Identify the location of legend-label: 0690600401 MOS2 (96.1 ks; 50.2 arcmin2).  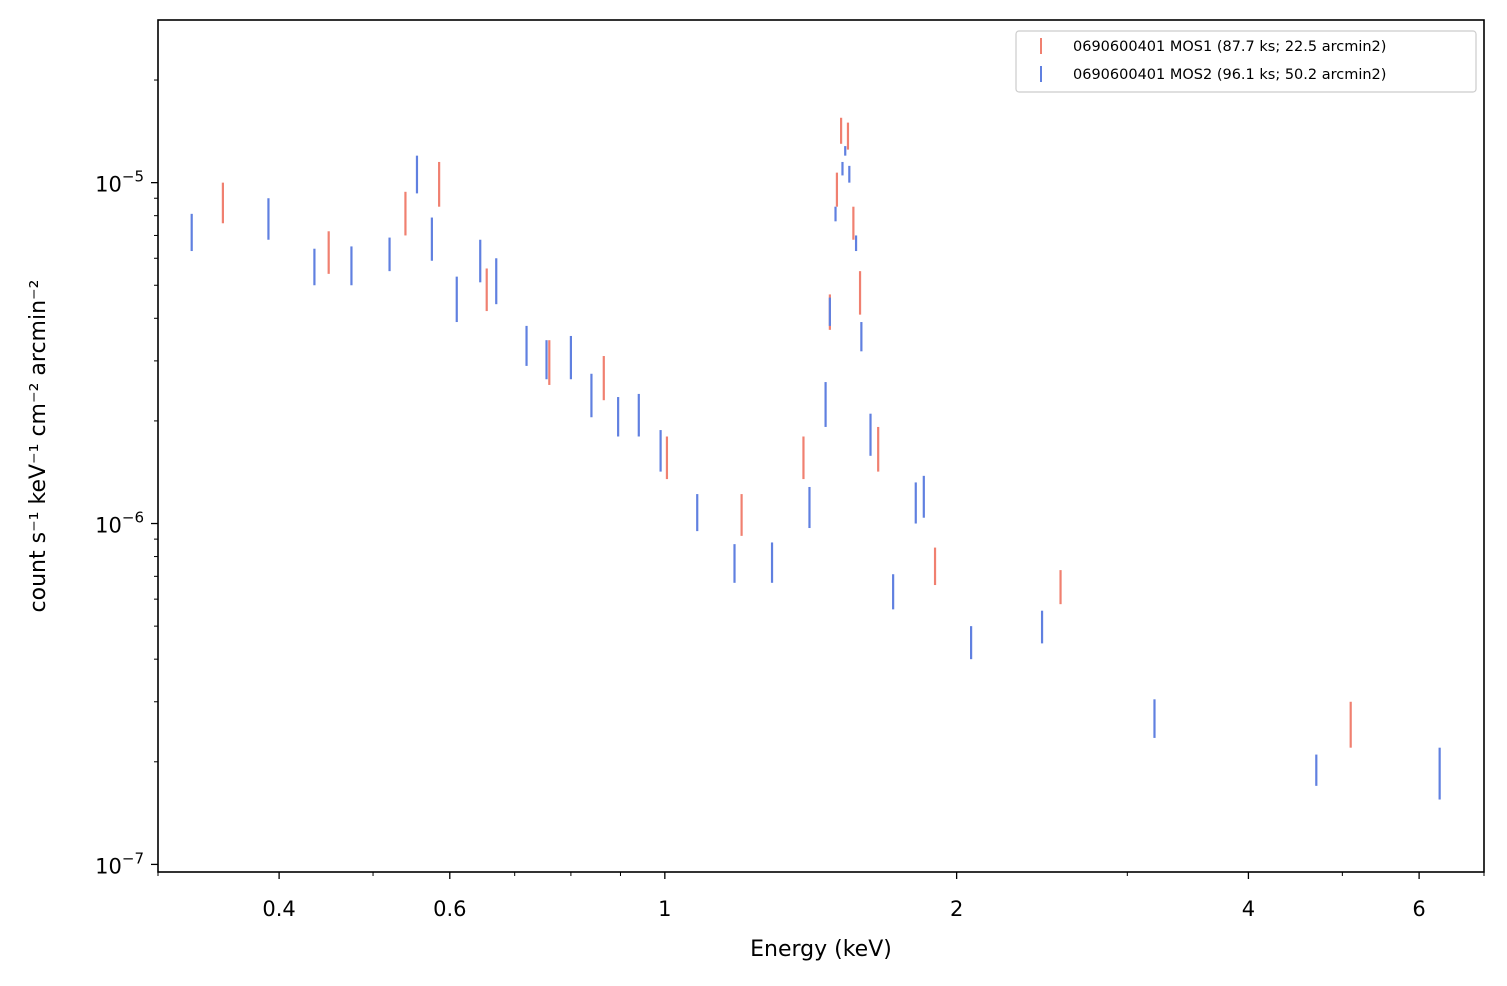
(1229, 75).